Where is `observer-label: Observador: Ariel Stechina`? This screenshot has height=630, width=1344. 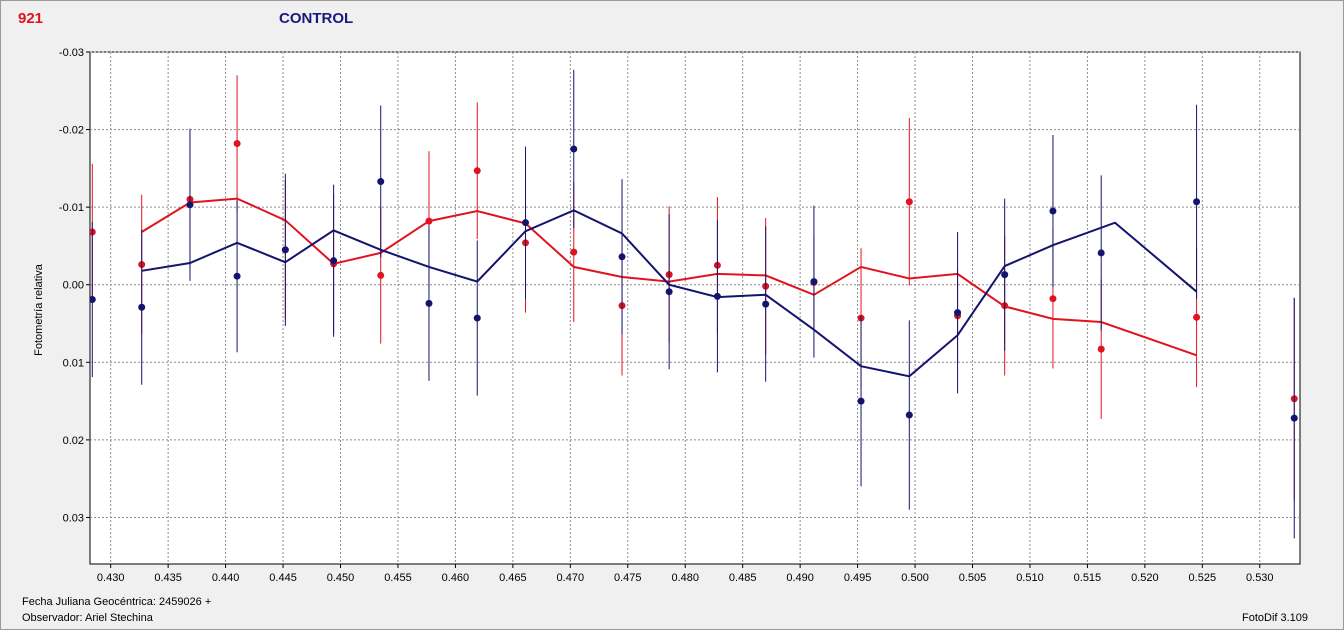 observer-label: Observador: Ariel Stechina is located at coordinates (87, 618).